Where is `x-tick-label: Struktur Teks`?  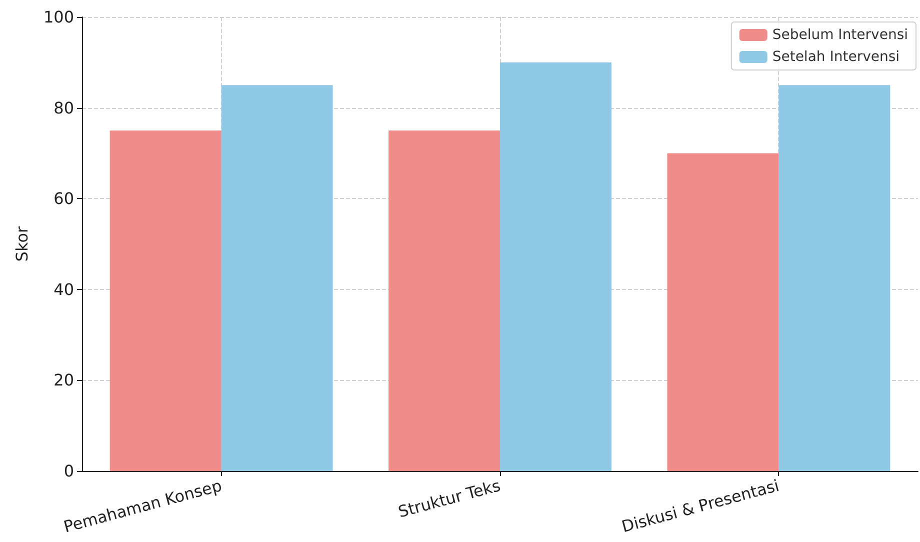 x-tick-label: Struktur Teks is located at coordinates (449, 499).